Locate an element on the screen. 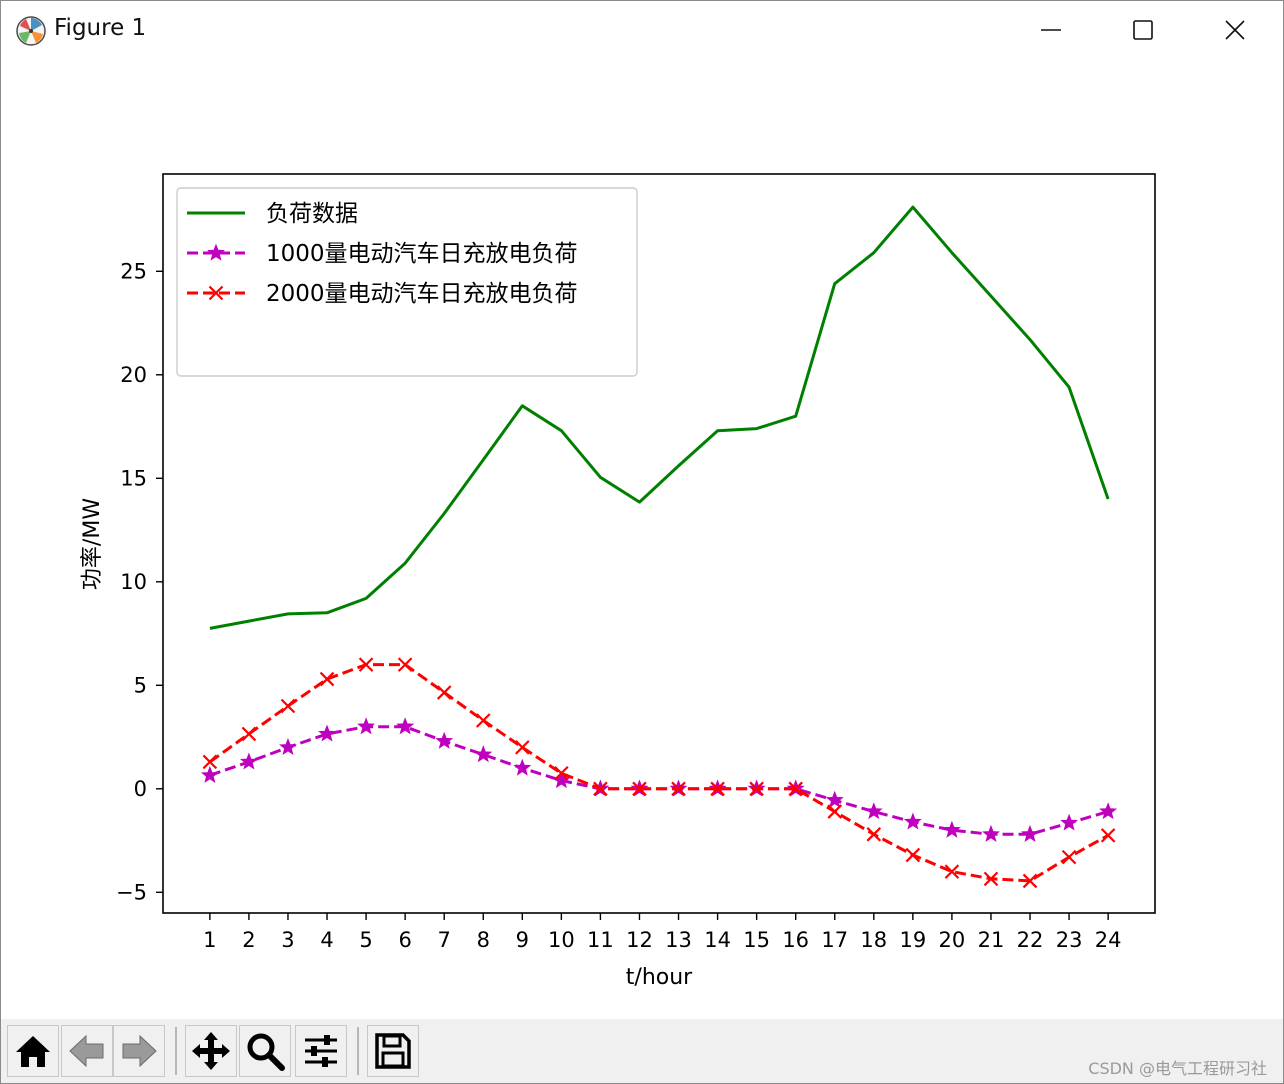  x-tick-label: 7 is located at coordinates (444, 940).